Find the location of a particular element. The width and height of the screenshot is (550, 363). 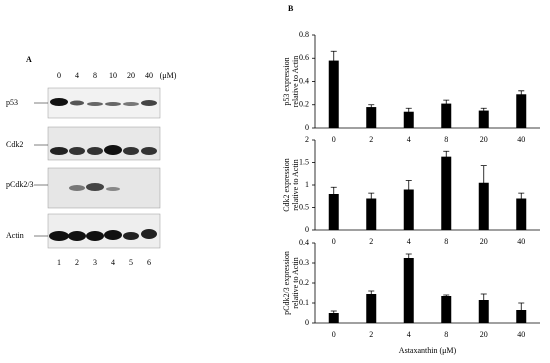

y-axis-label: pCdk2/3 expression is located at coordinates (286, 283).